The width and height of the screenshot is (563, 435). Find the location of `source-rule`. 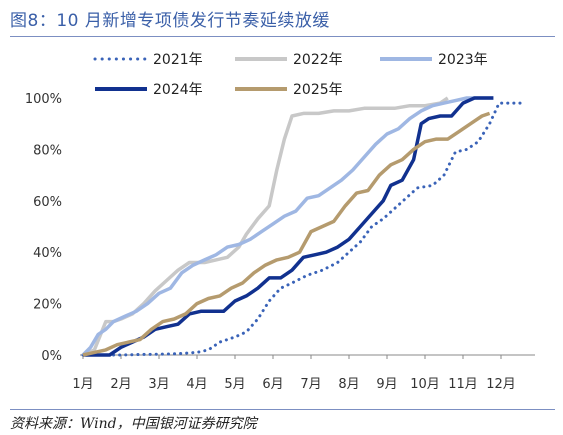

source-rule is located at coordinates (282, 409).